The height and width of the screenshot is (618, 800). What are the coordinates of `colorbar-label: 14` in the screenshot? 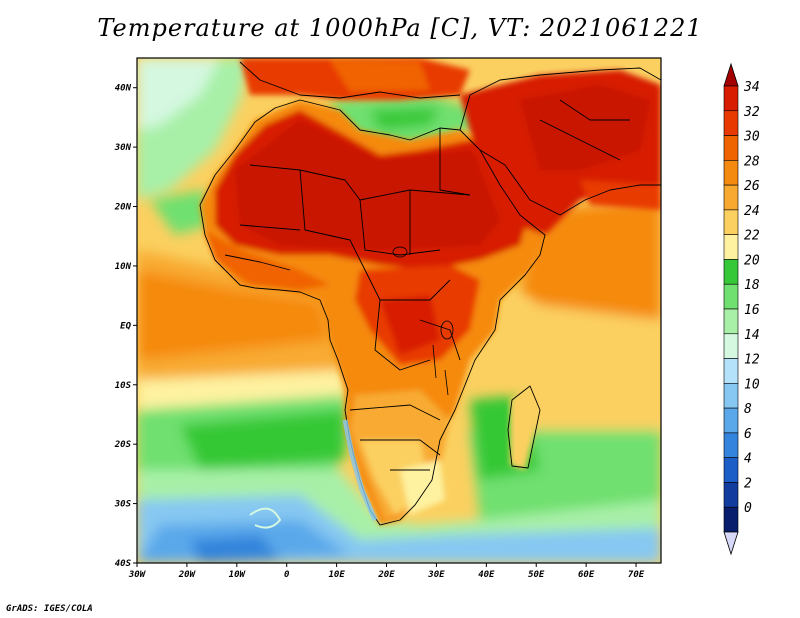 It's located at (752, 335).